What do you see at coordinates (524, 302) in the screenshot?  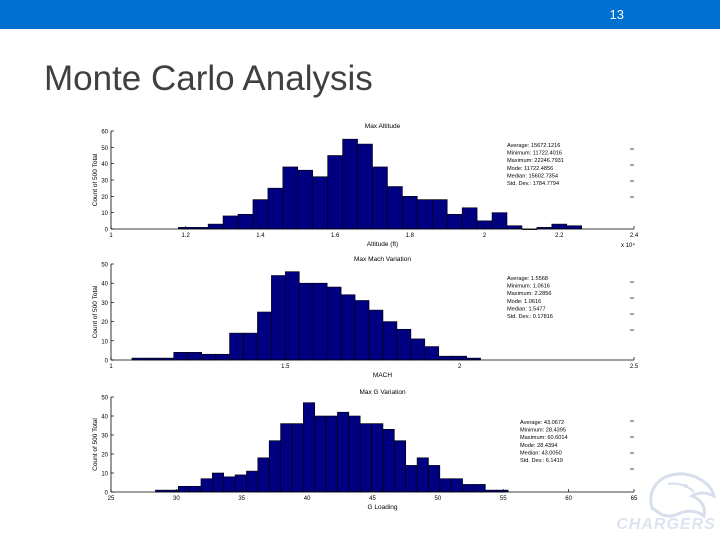 I see `stats-line: Mode: 1.0616` at bounding box center [524, 302].